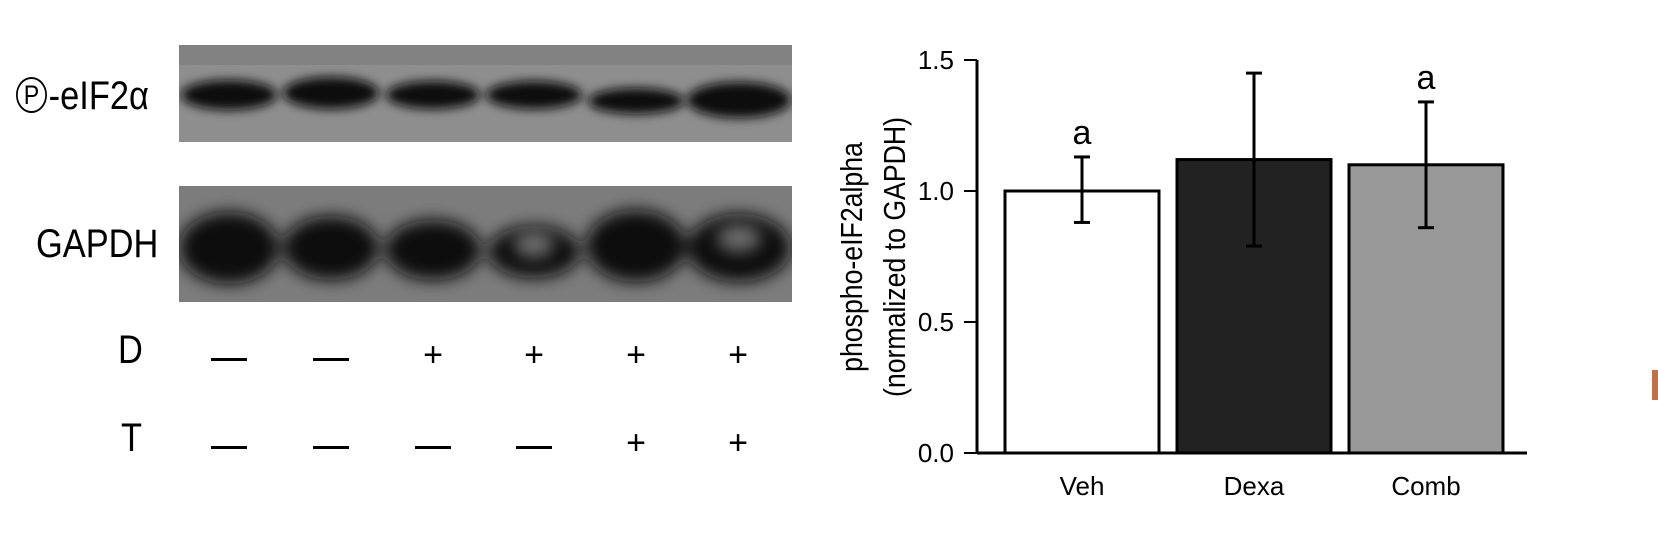  I want to click on treatment-plus-t-5: +, so click(636, 443).